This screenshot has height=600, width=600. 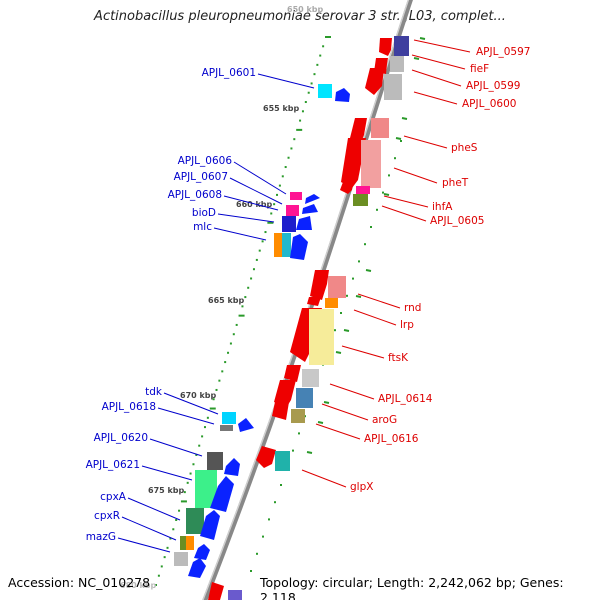 What do you see at coordinates (384, 420) in the screenshot?
I see `gene-label-arog: aroG` at bounding box center [384, 420].